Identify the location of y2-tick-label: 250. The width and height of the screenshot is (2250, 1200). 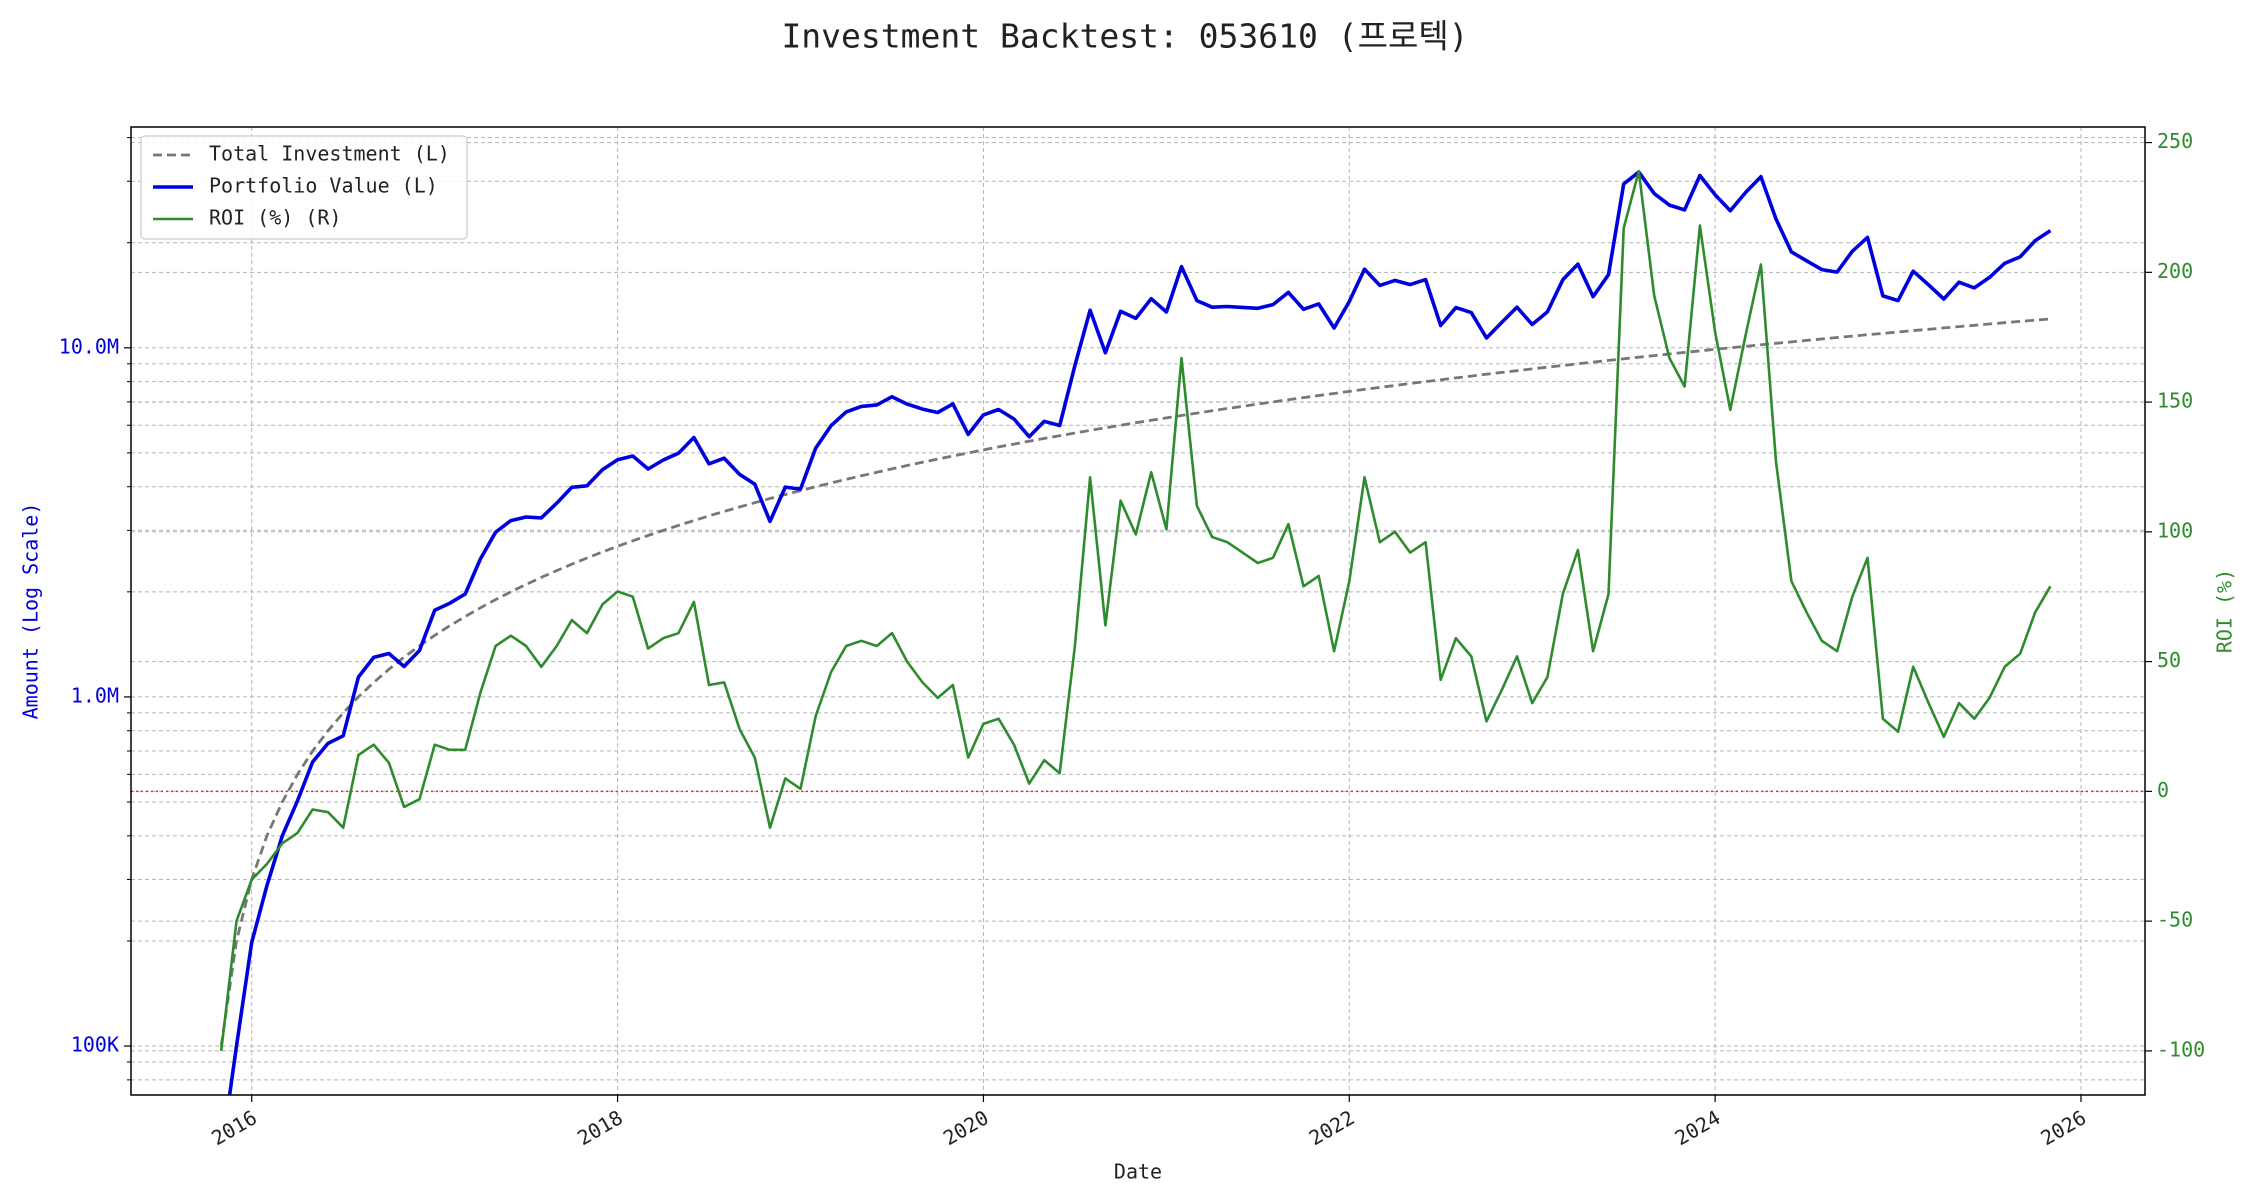
(2175, 141).